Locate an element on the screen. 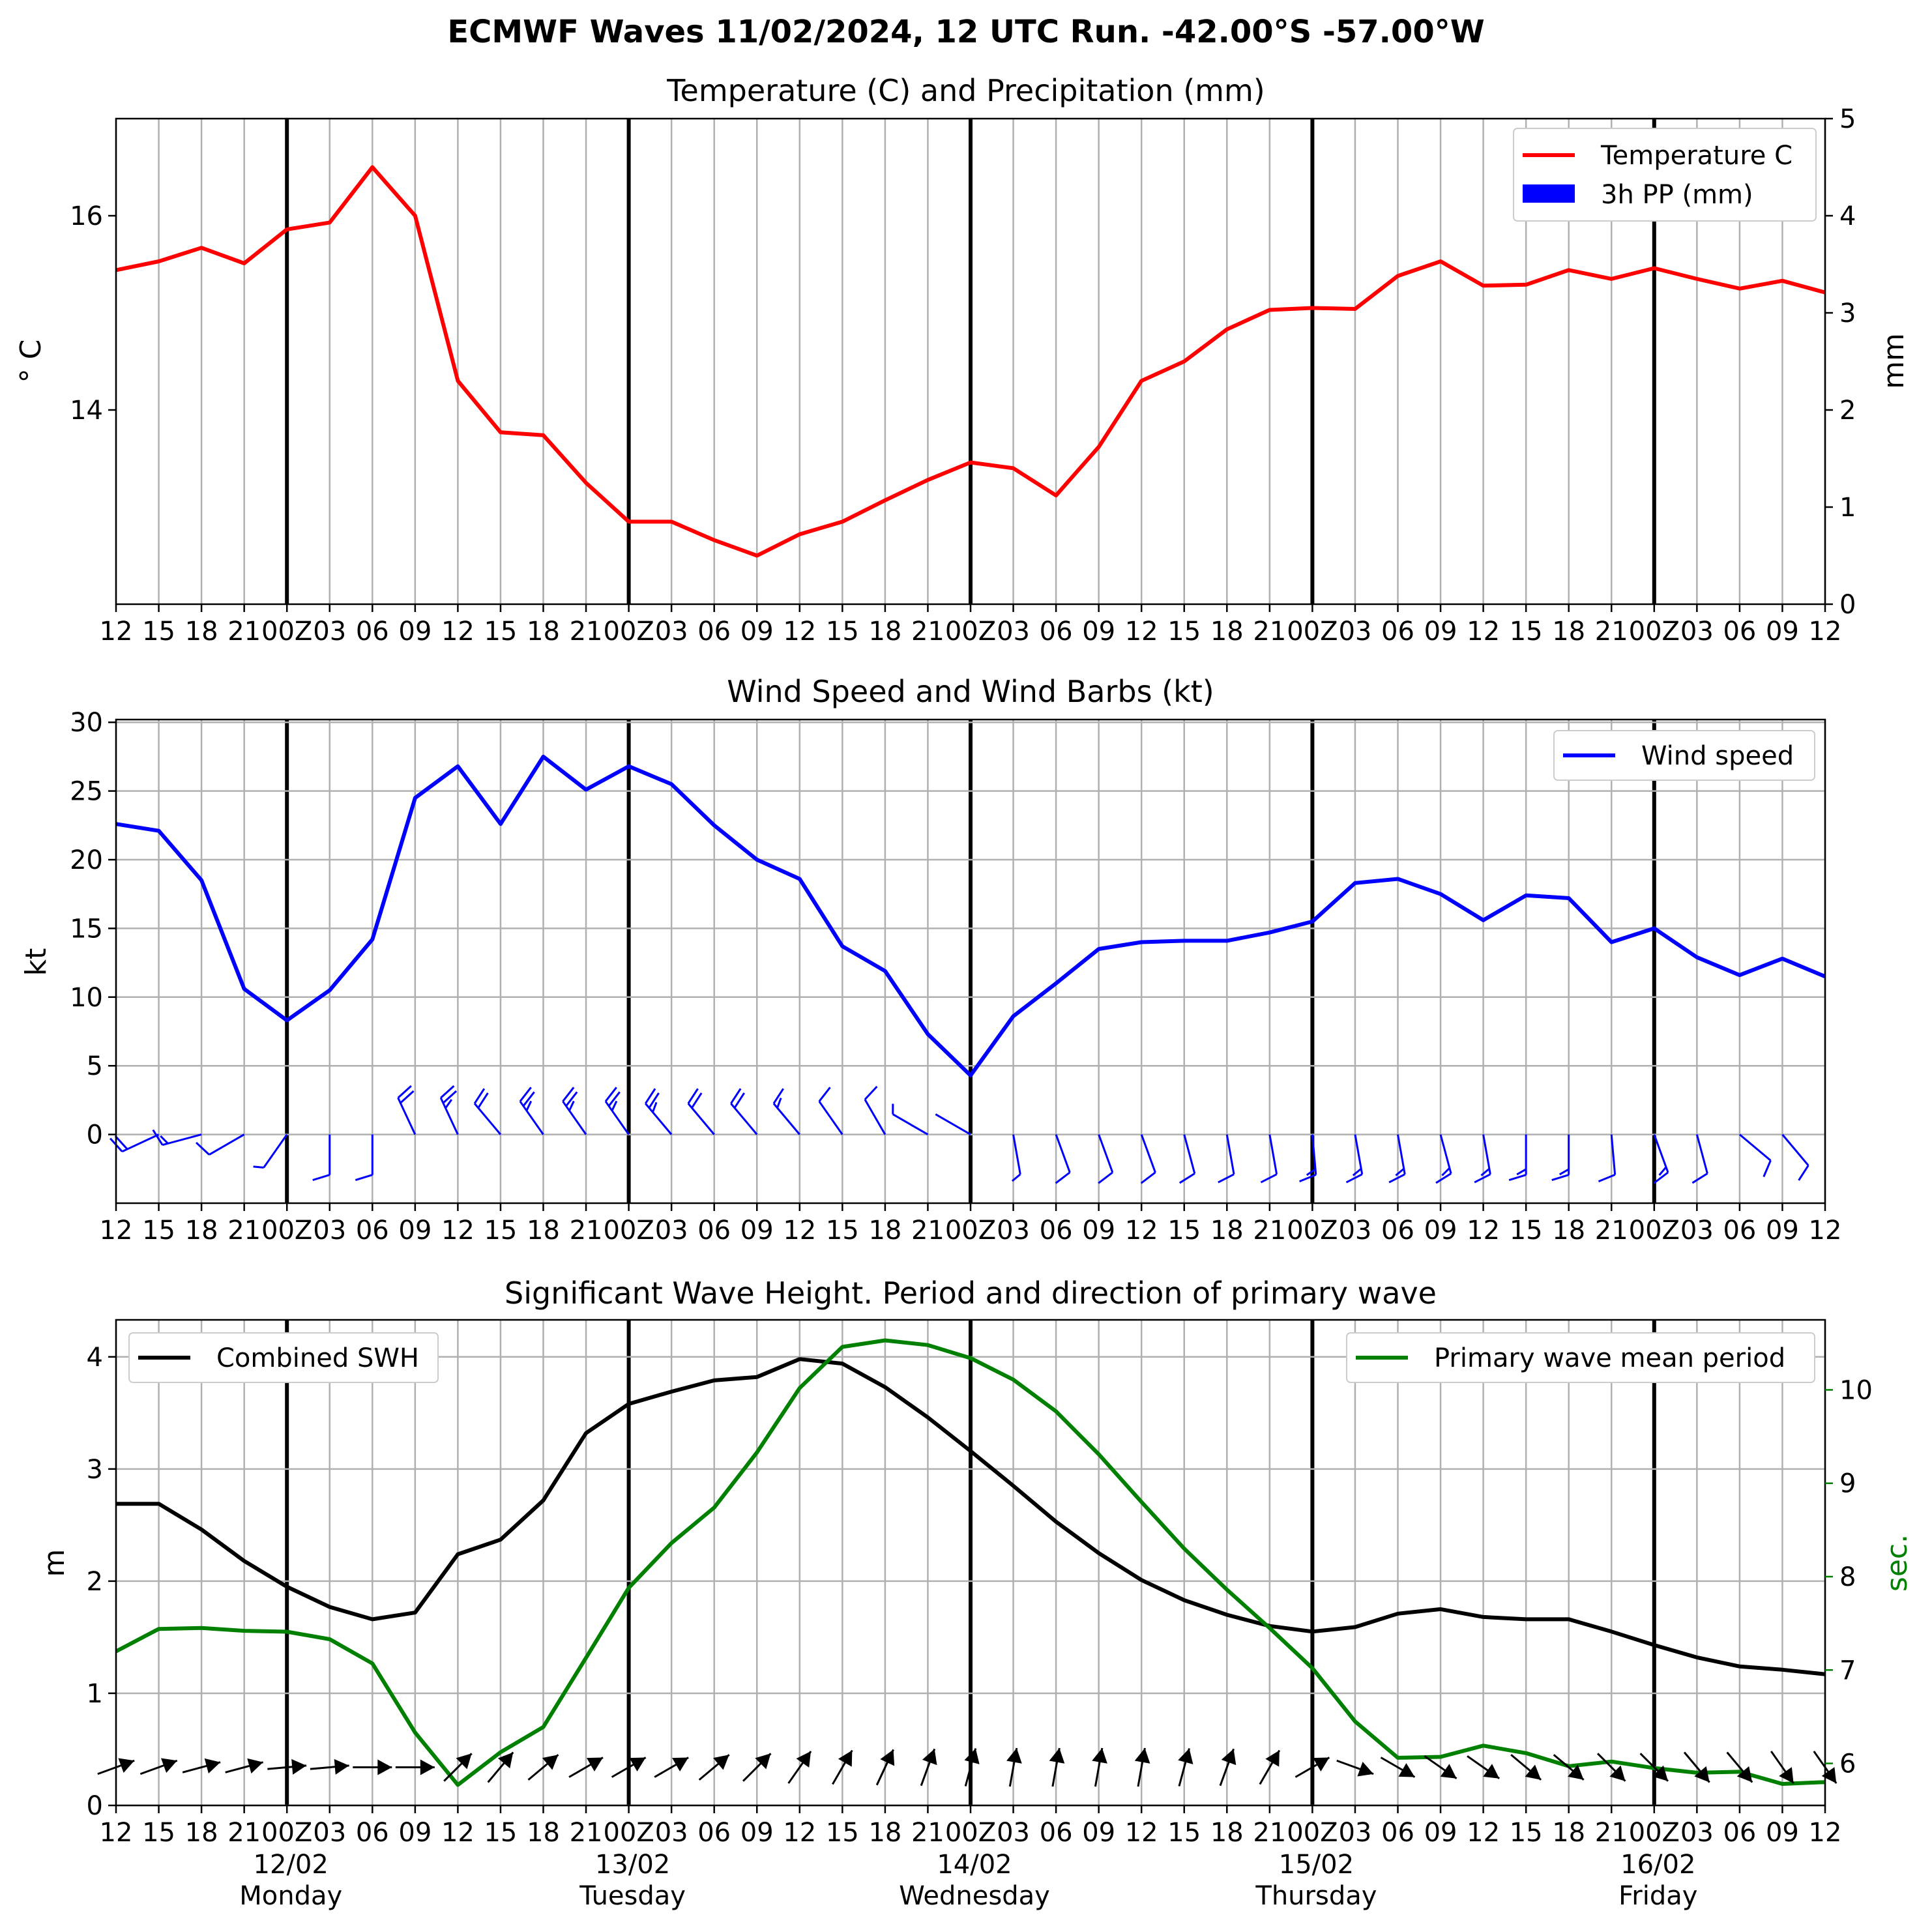 The image size is (1932, 1926). y-axis-label-right: sec. is located at coordinates (1897, 1563).